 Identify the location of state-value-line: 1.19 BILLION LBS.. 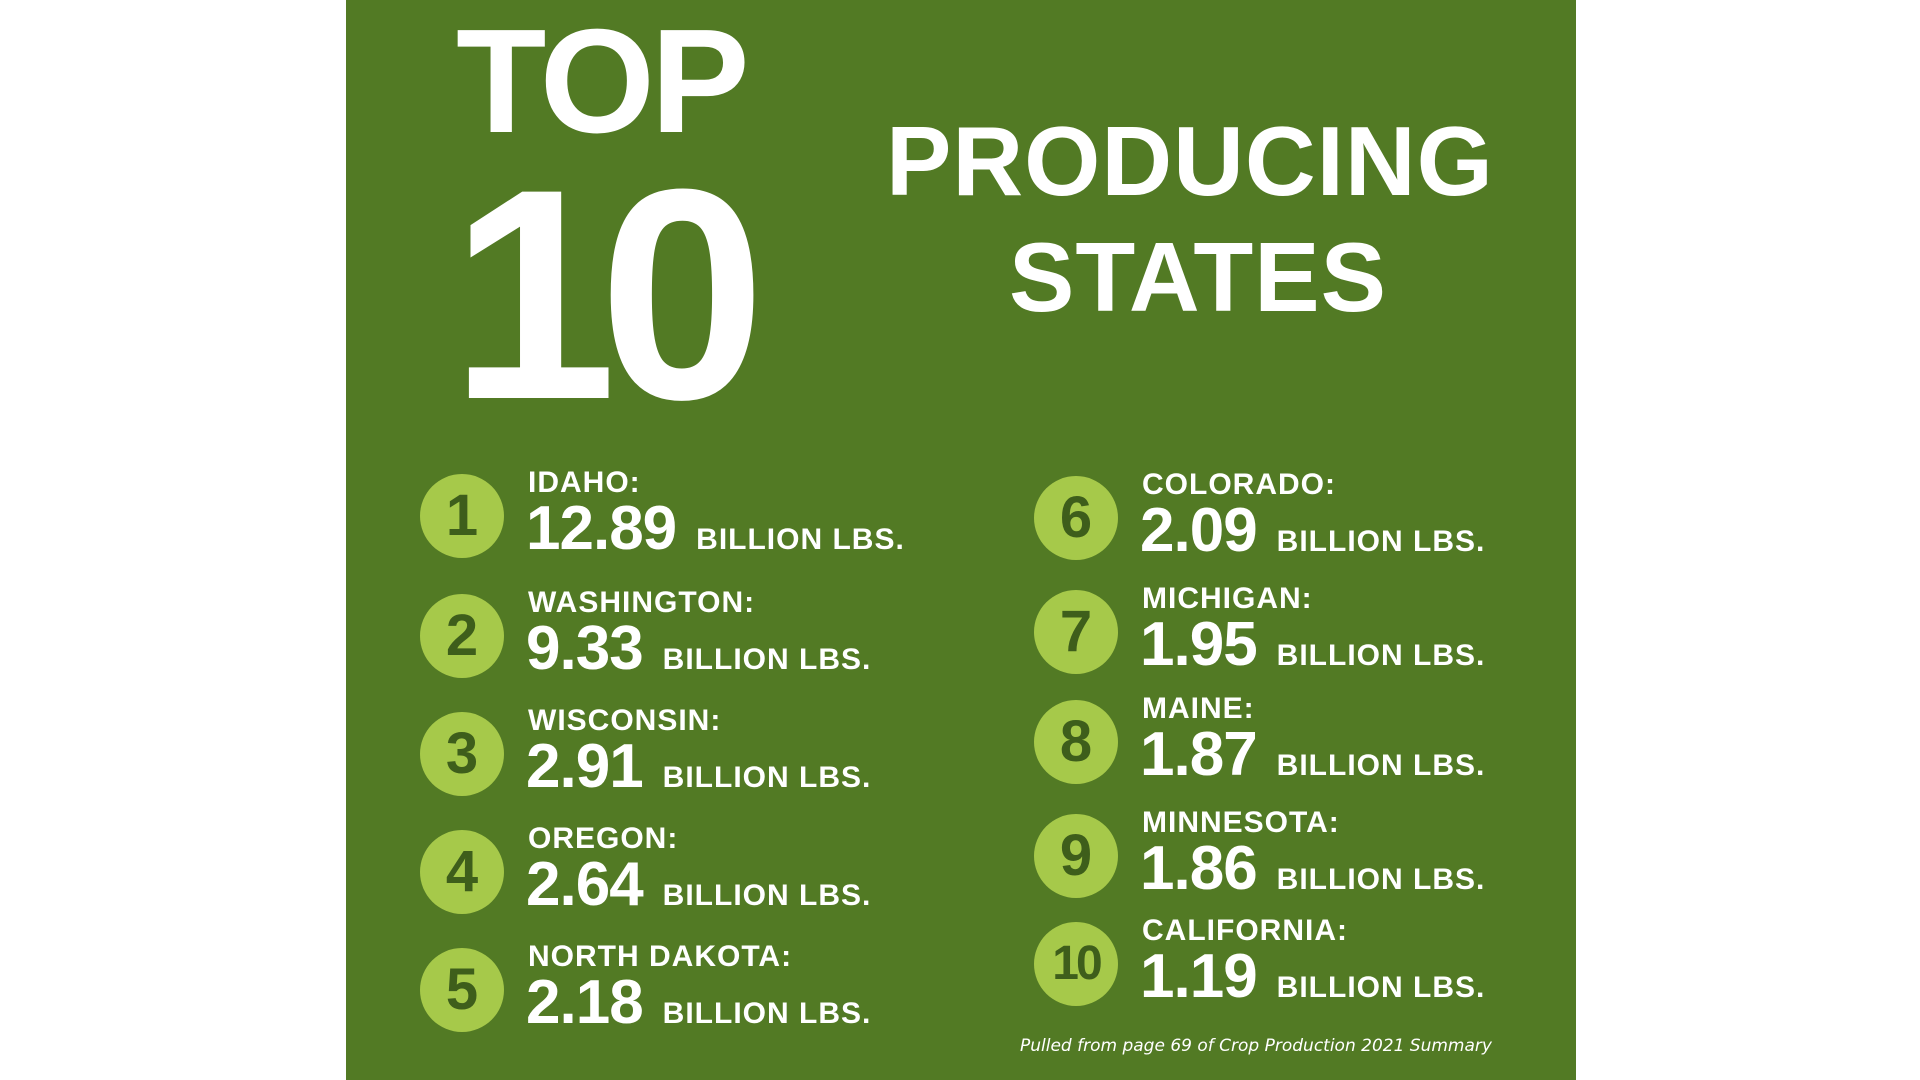
(1312, 977).